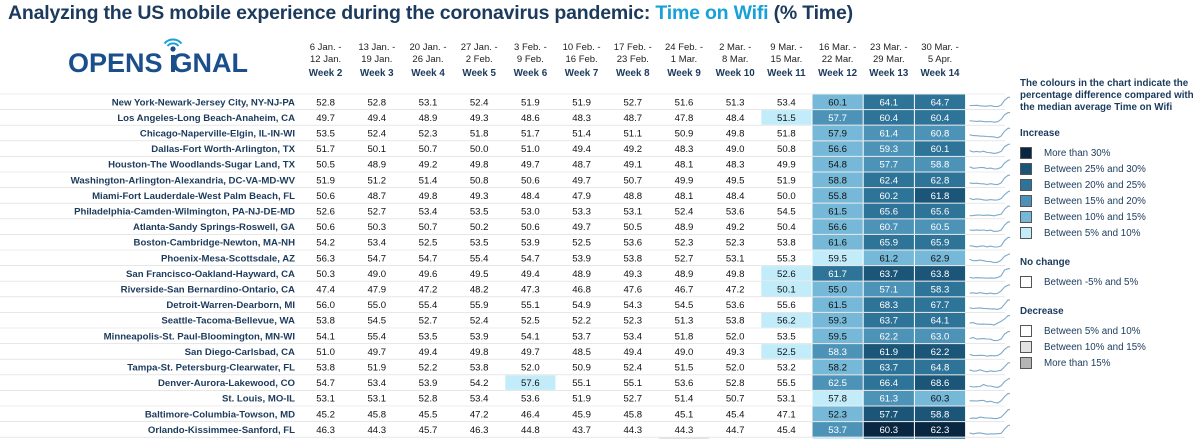  Describe the element at coordinates (158, 58) in the screenshot. I see `opensignal-logo: OPENS GNAL` at that location.